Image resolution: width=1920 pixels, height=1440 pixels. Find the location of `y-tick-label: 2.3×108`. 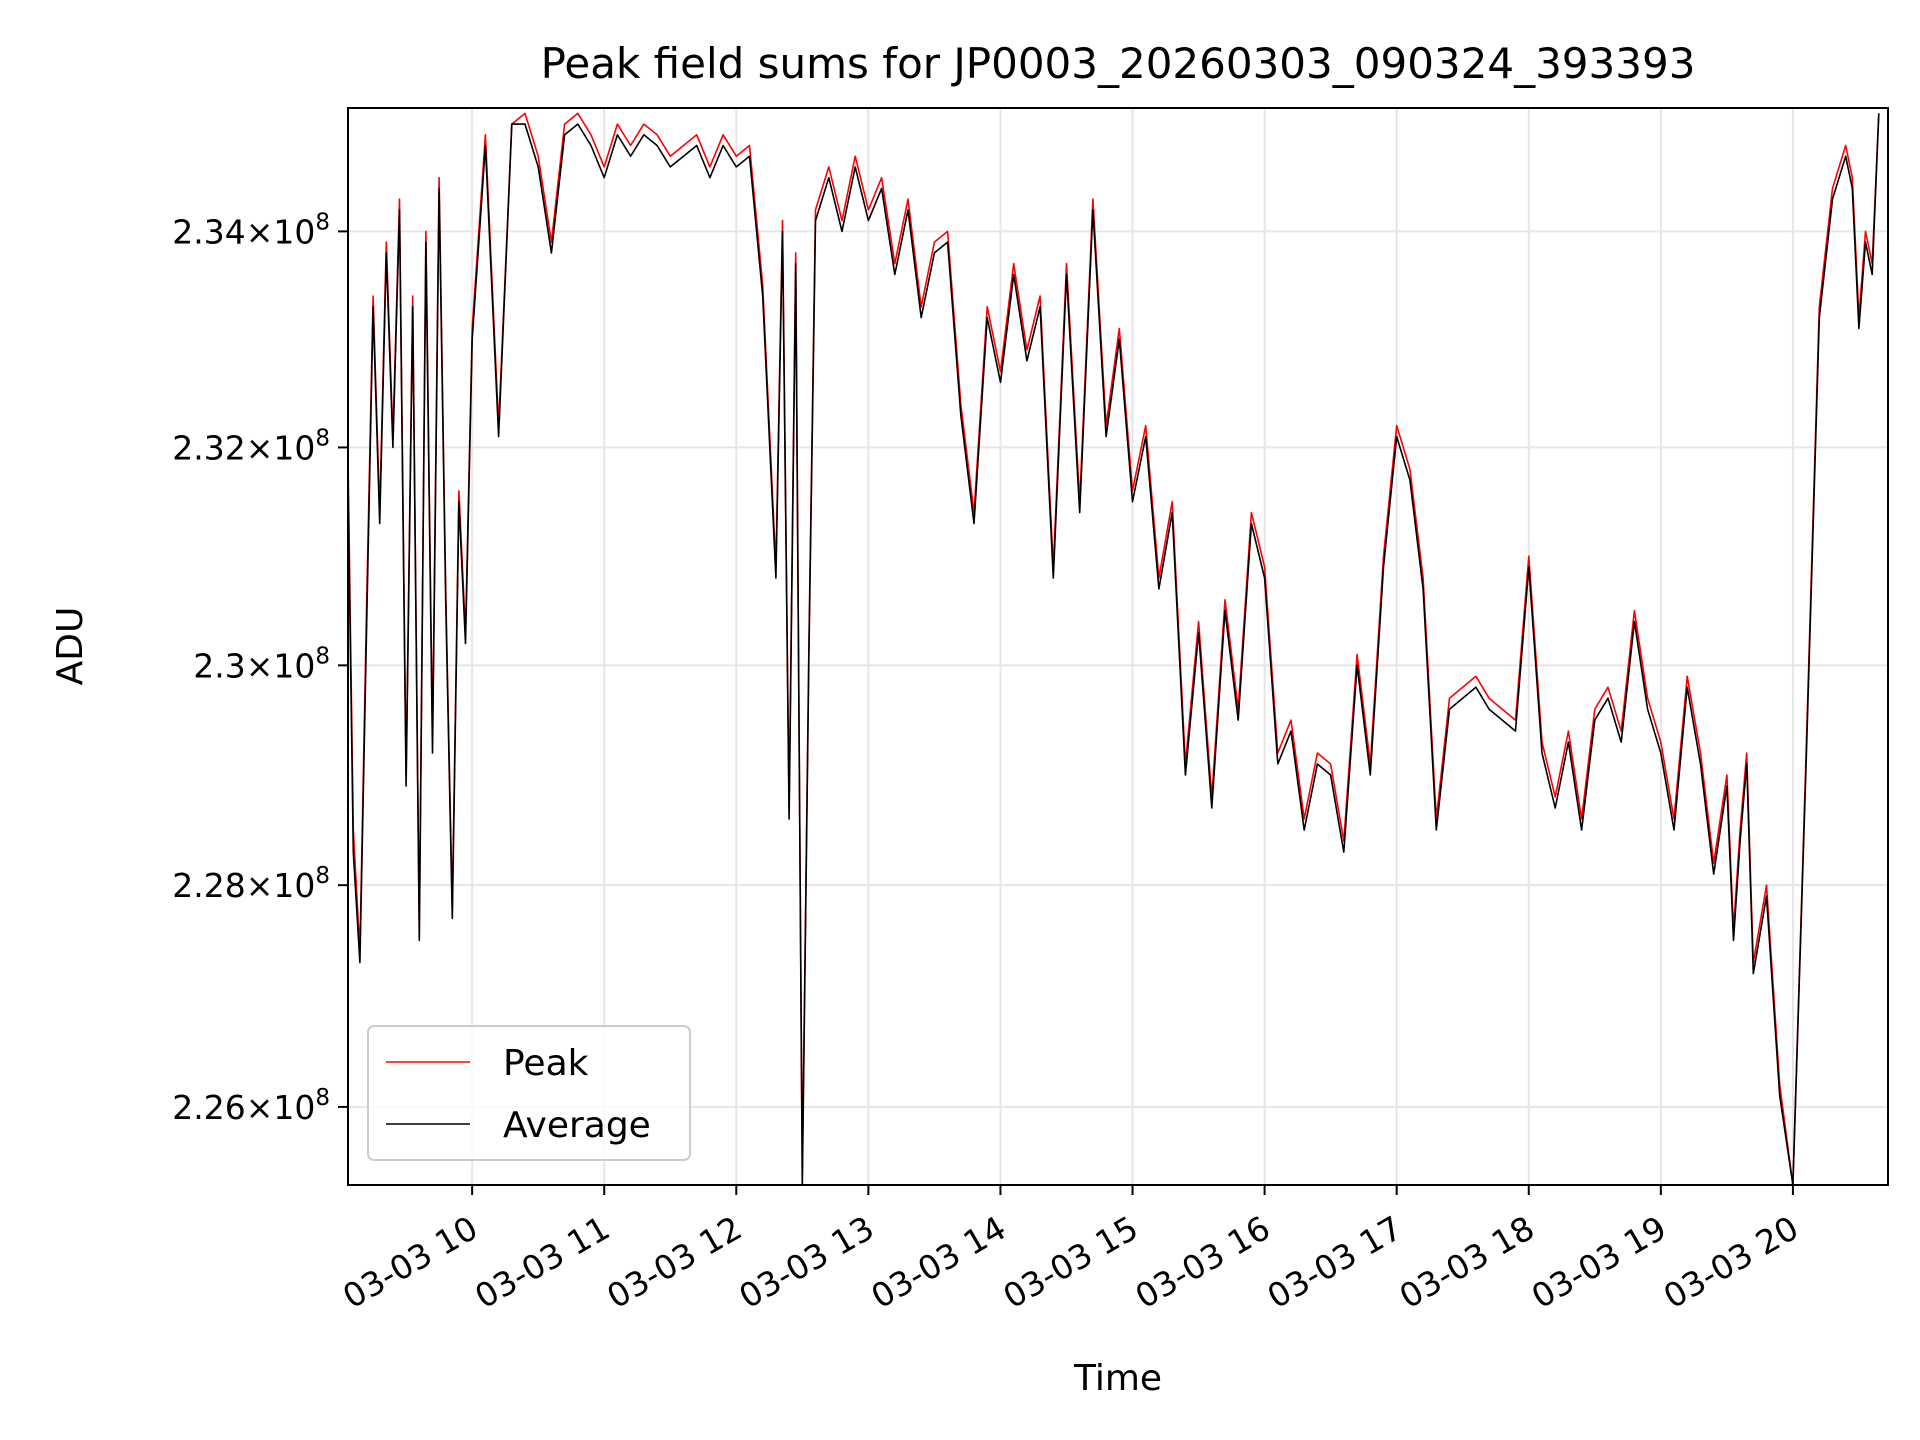

y-tick-label: 2.3×108 is located at coordinates (261, 664).